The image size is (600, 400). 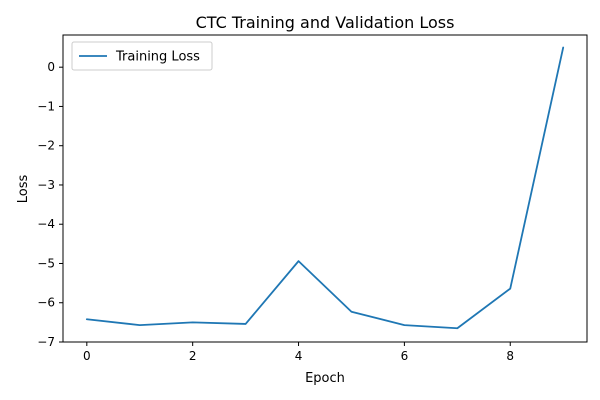 I want to click on y-tick-label-1: −1, so click(x=46, y=106).